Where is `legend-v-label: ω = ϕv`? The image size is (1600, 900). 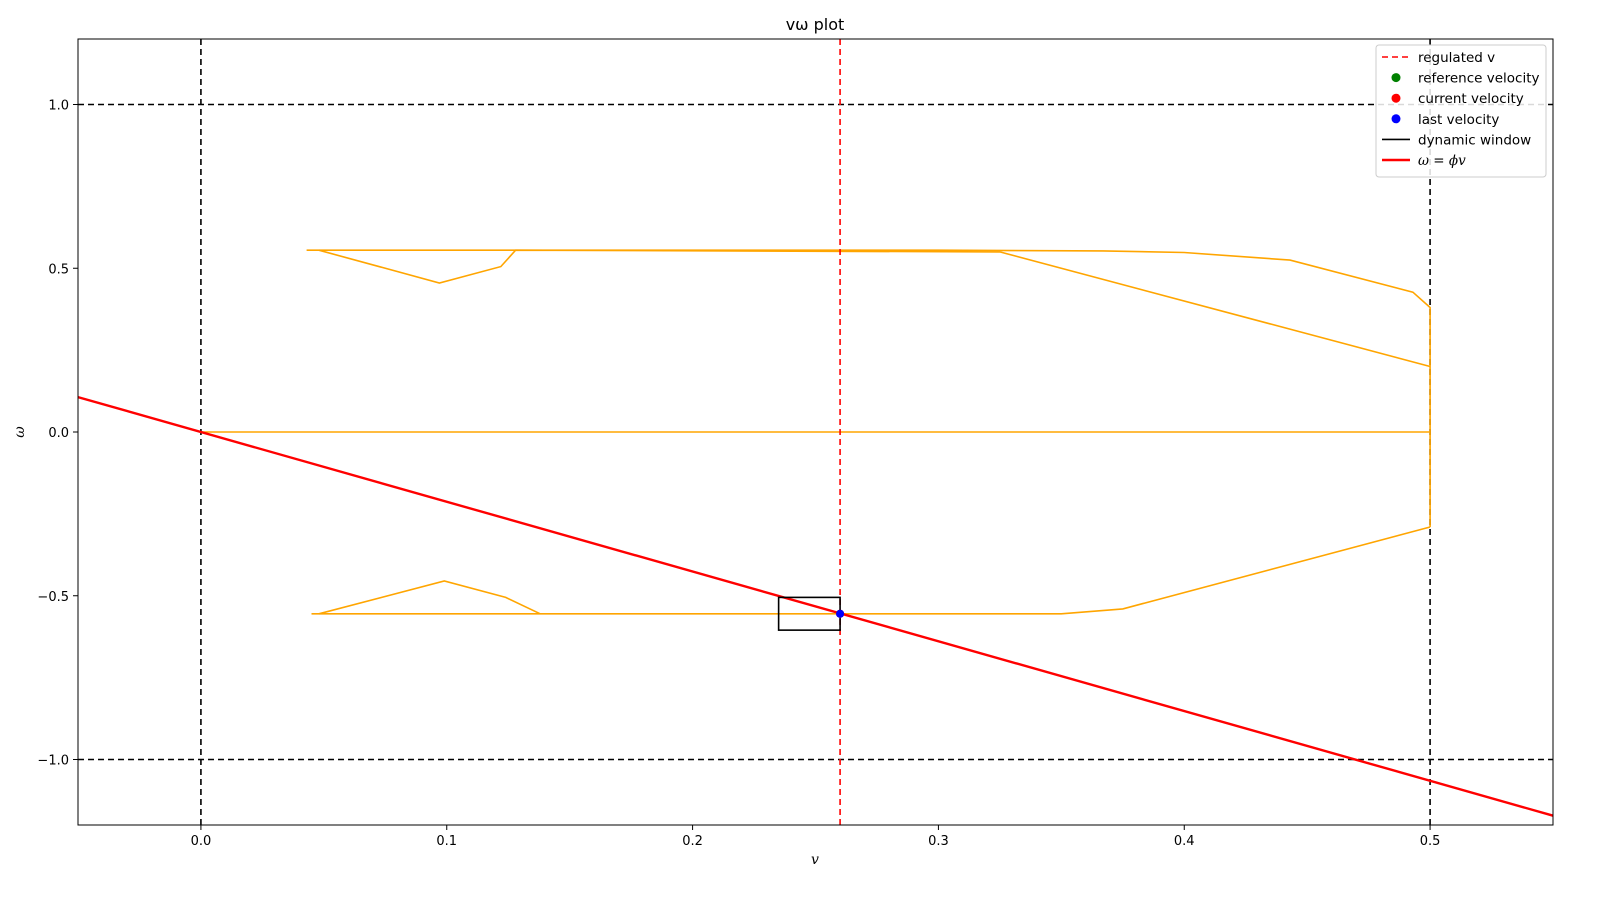
legend-v-label: ω = ϕv is located at coordinates (1442, 161).